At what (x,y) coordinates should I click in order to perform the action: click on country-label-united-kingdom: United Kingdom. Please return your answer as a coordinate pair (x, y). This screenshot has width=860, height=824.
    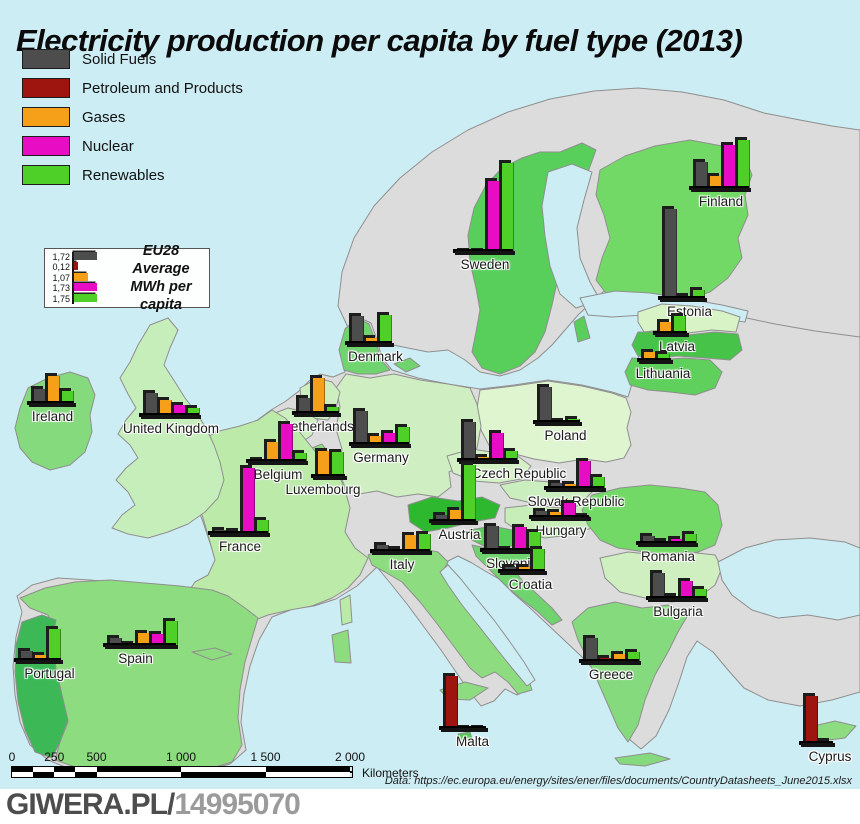
    Looking at the image, I should click on (171, 428).